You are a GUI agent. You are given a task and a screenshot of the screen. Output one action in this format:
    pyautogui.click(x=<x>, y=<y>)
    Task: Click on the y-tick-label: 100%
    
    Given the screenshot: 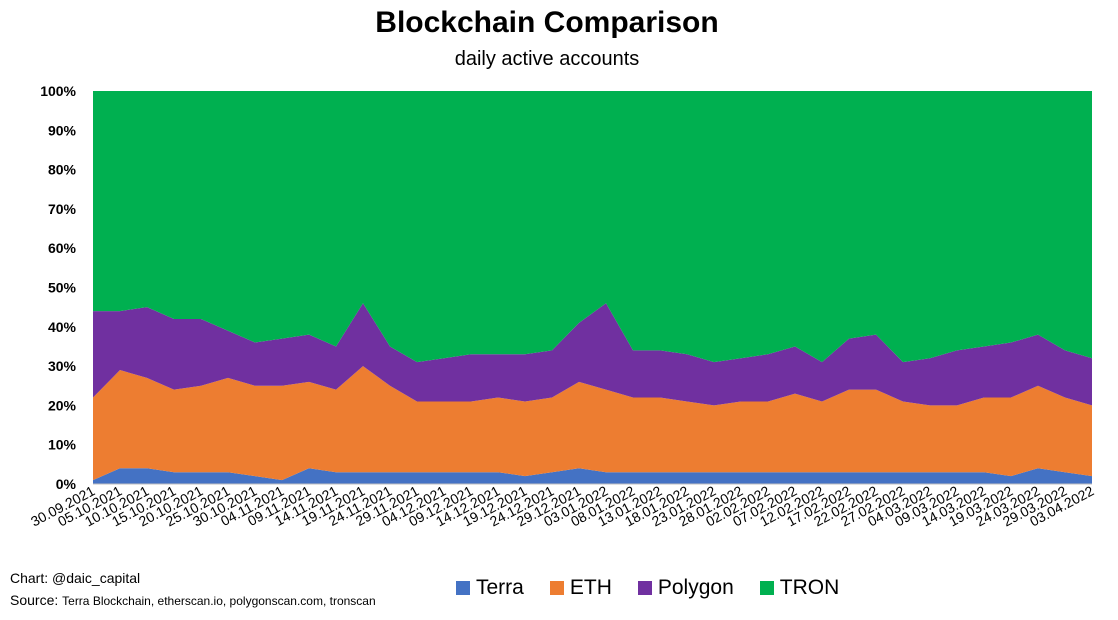 What is the action you would take?
    pyautogui.click(x=58, y=91)
    